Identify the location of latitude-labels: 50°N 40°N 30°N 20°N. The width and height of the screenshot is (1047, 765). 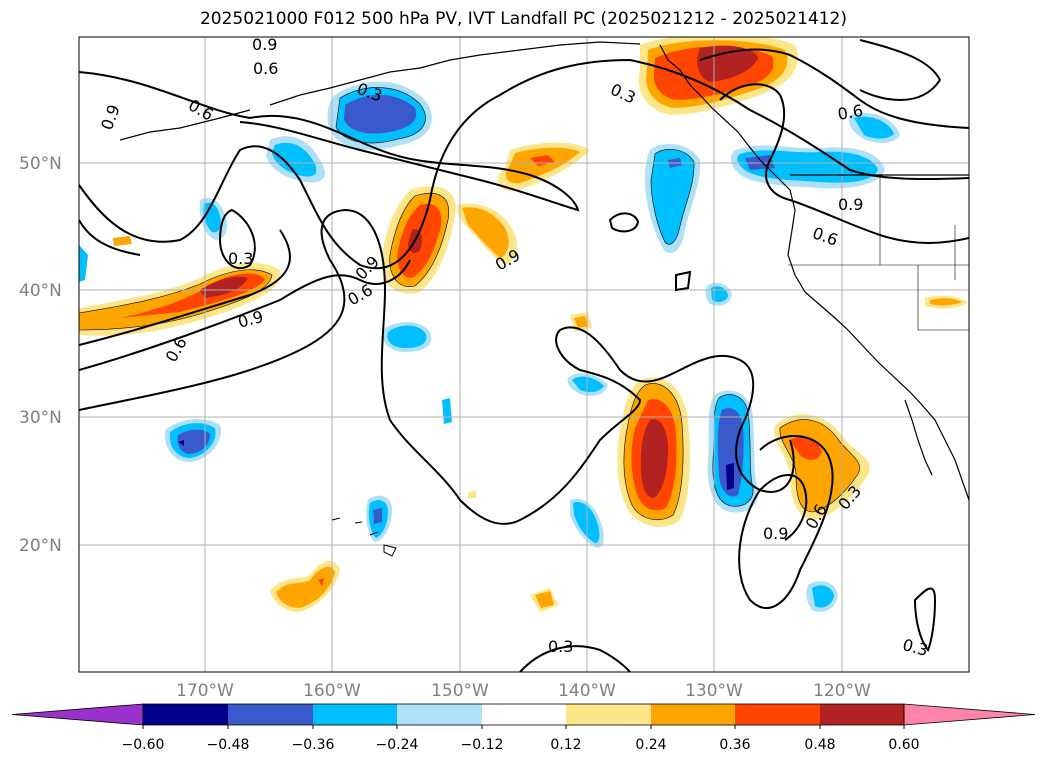
(40, 355).